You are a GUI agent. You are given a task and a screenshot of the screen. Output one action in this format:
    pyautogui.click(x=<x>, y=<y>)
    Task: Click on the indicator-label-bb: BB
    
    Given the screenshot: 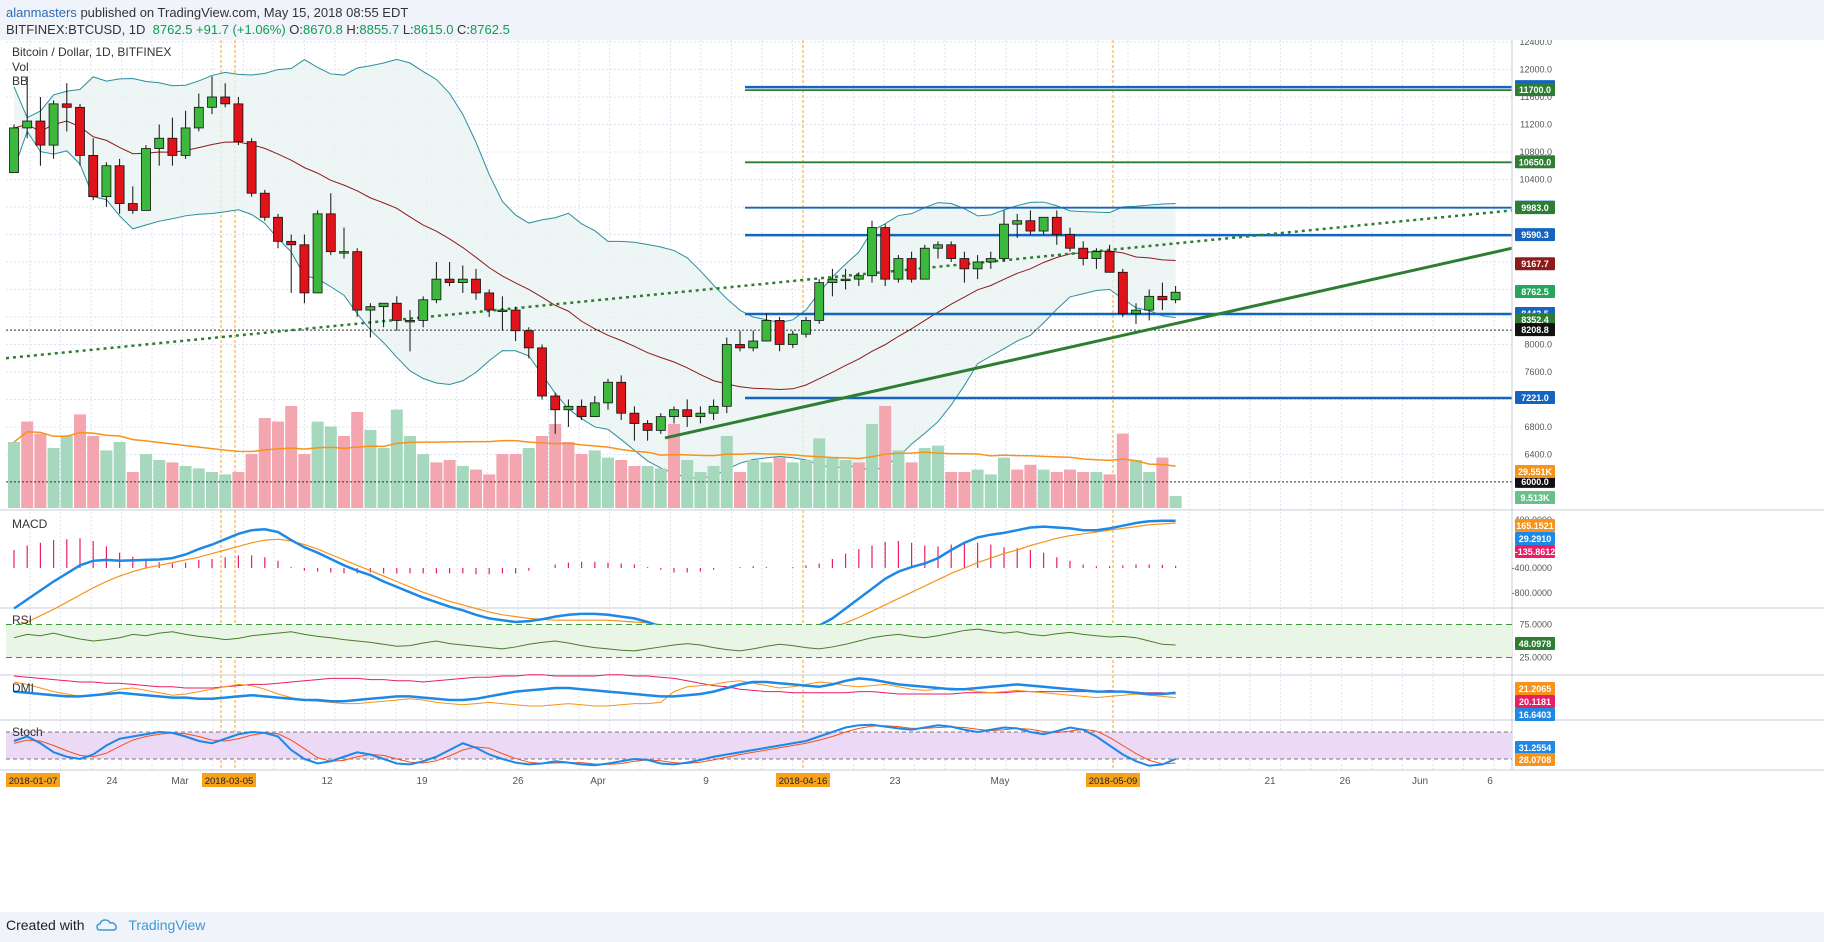 What is the action you would take?
    pyautogui.click(x=20, y=81)
    